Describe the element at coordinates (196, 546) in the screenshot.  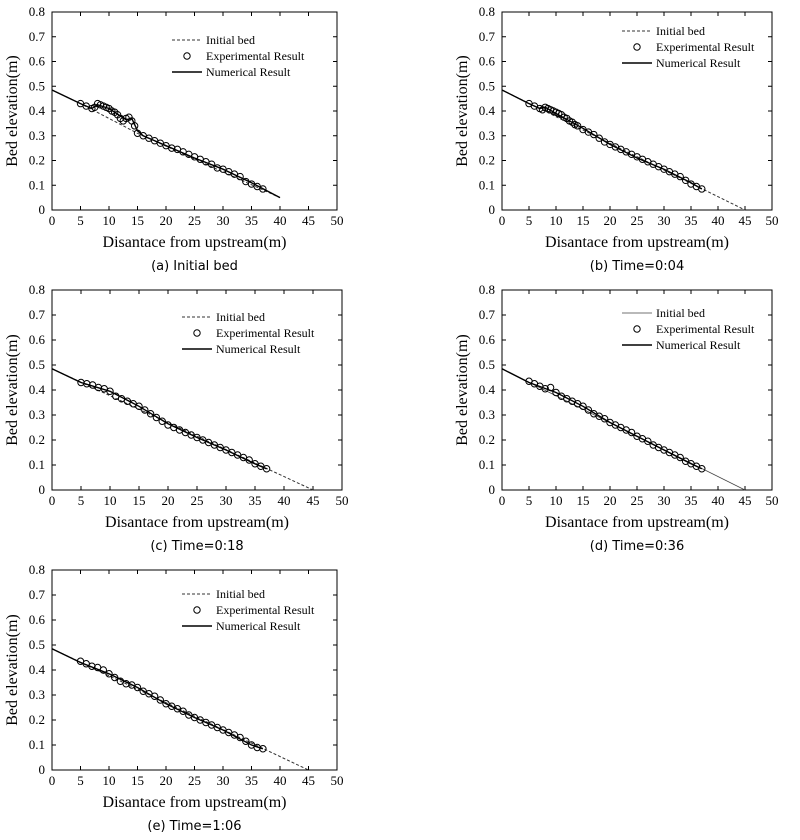
I see `panel-caption: (c) Time=0:18` at that location.